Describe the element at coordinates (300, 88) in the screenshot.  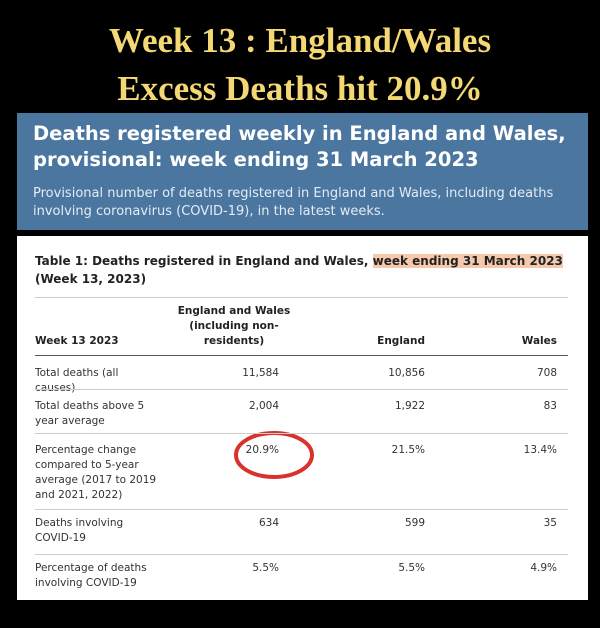
I see `headline: Excess Deaths hit 20.9%` at that location.